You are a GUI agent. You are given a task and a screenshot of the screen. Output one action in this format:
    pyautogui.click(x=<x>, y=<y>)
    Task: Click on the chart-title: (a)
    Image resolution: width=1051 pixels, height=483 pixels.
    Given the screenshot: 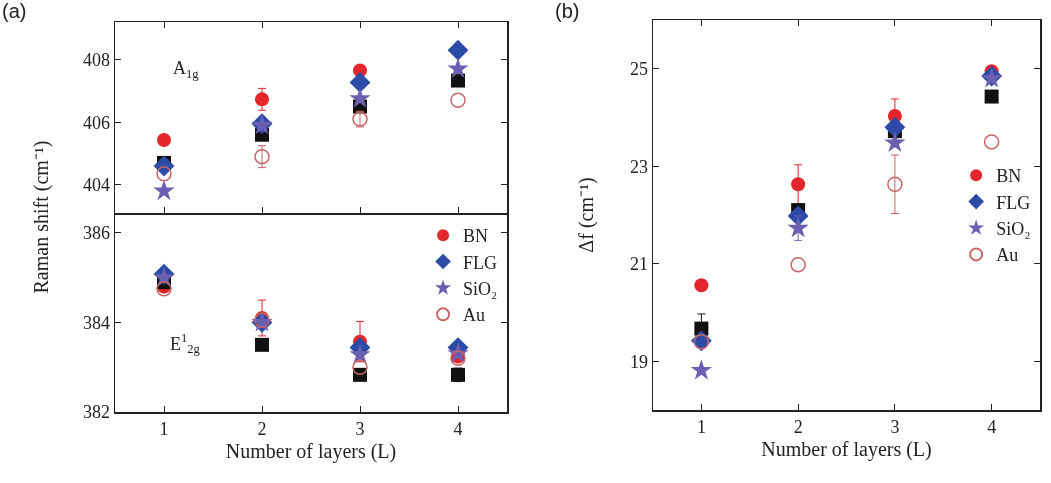 What is the action you would take?
    pyautogui.click(x=14, y=11)
    